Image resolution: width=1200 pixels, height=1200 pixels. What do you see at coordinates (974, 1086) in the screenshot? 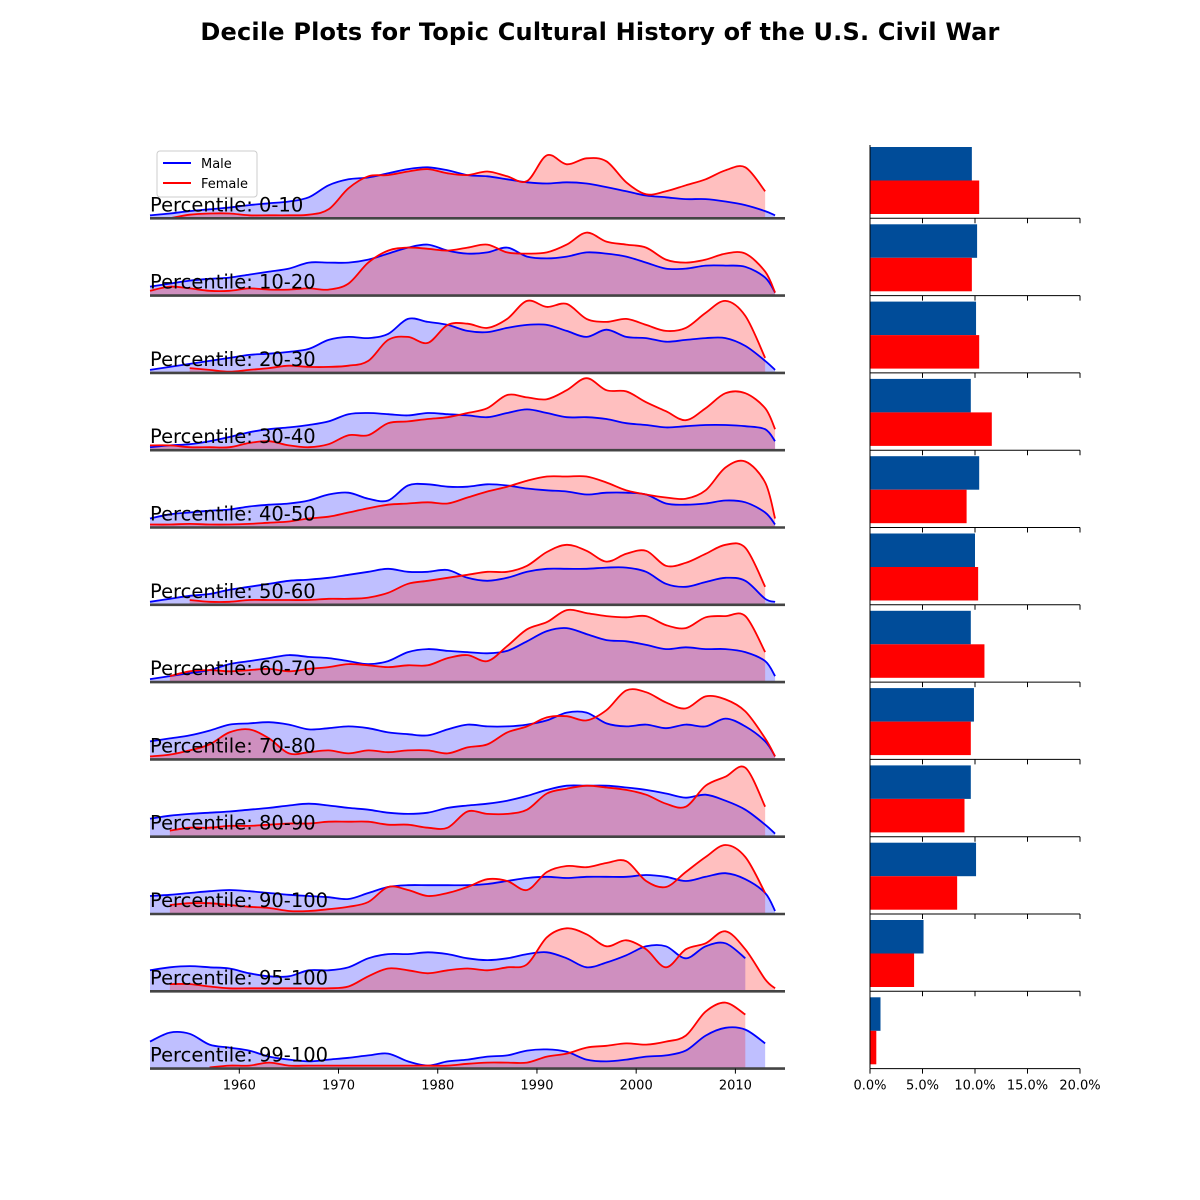
I see `bar-tick-label: 10.0%` at bounding box center [974, 1086].